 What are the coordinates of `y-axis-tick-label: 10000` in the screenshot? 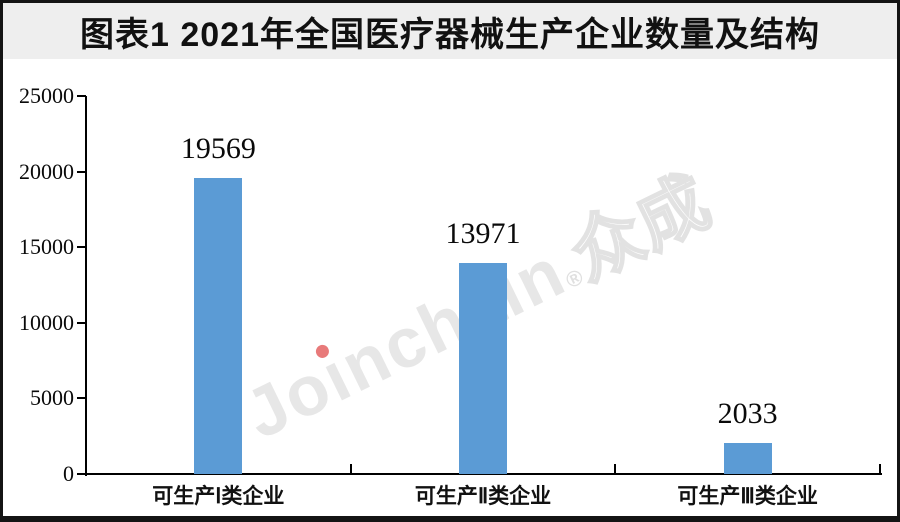 It's located at (46, 322).